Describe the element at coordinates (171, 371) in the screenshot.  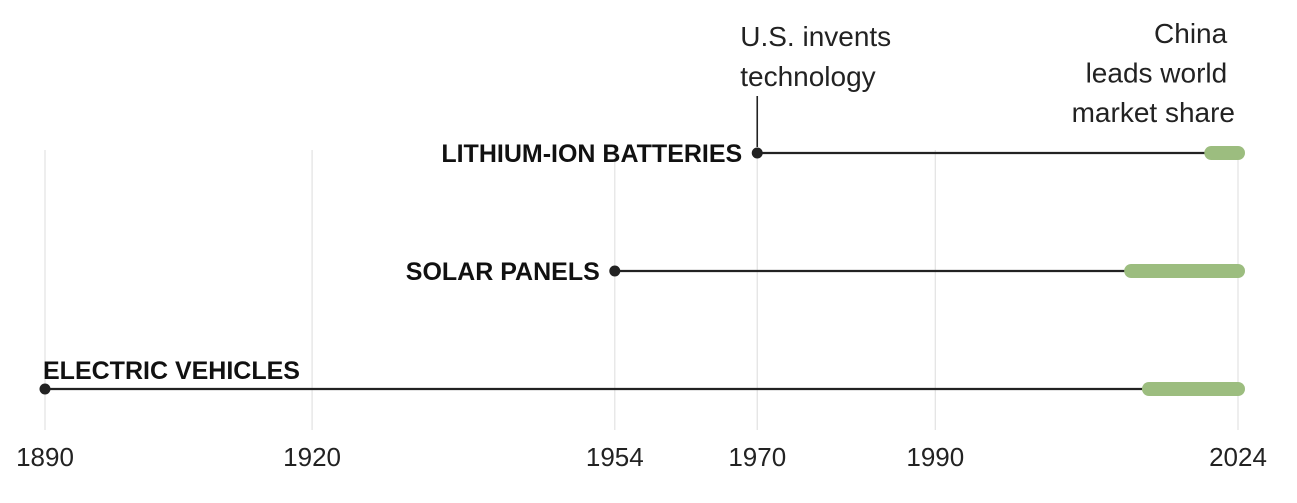
I see `series-label: ELECTRIC VEHICLES` at that location.